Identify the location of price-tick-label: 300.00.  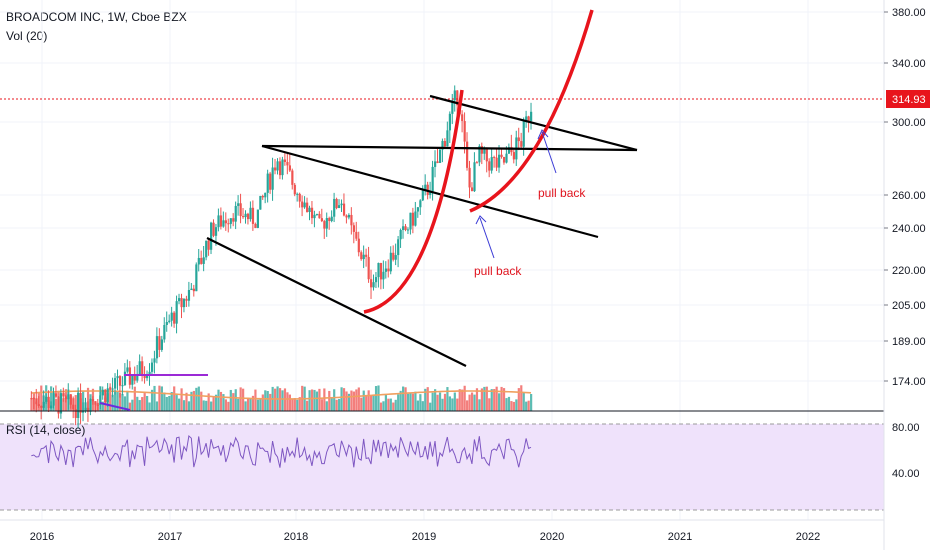
(909, 123).